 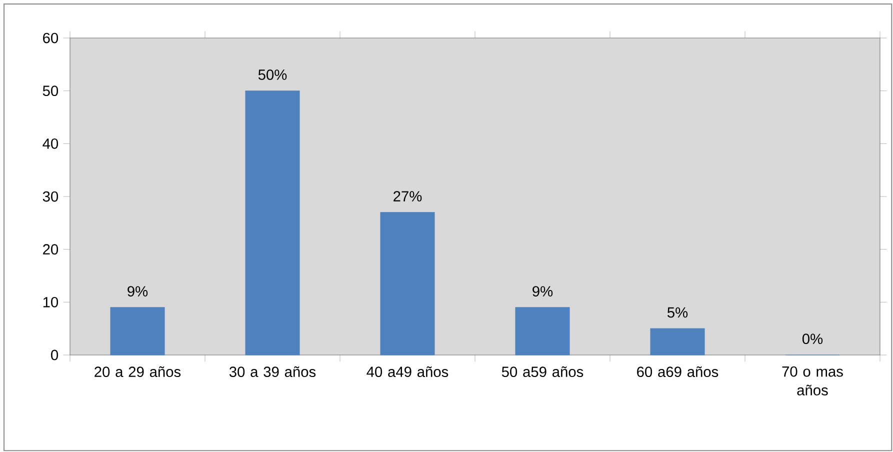 What do you see at coordinates (50, 249) in the screenshot?
I see `y-tick-label: 20` at bounding box center [50, 249].